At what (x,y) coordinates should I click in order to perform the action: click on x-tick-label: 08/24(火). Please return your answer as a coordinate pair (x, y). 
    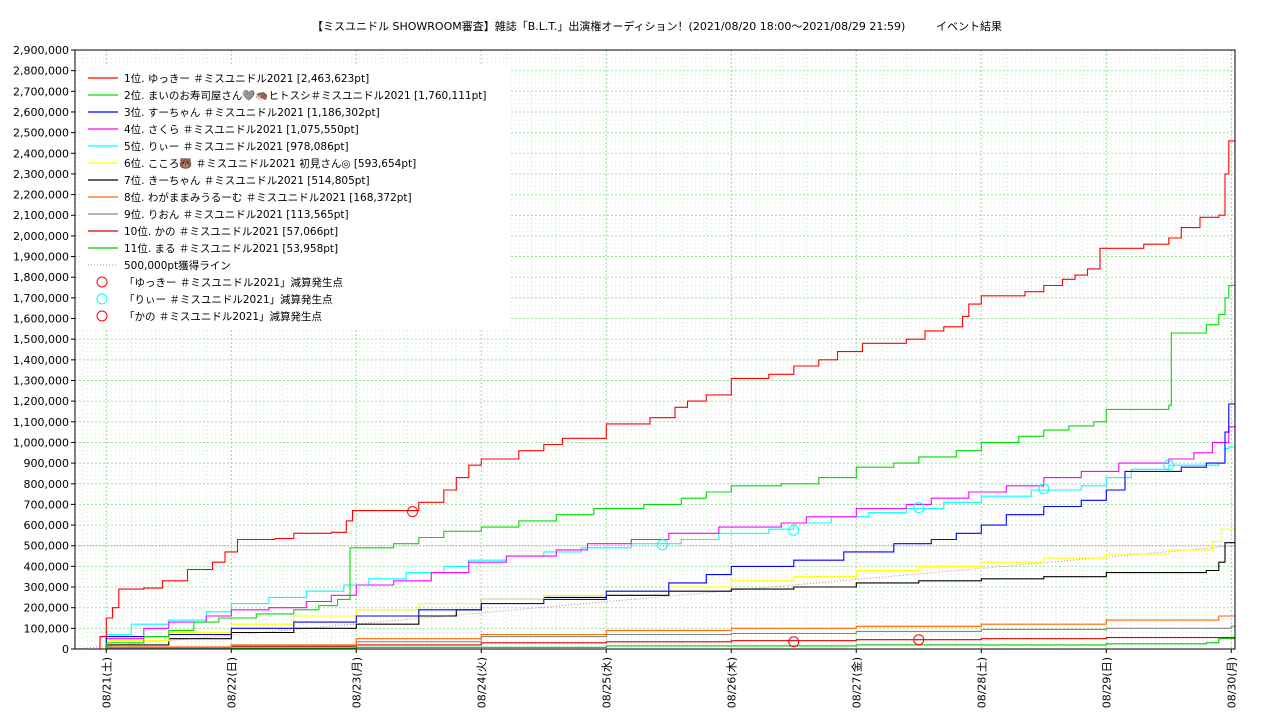
    Looking at the image, I should click on (481, 682).